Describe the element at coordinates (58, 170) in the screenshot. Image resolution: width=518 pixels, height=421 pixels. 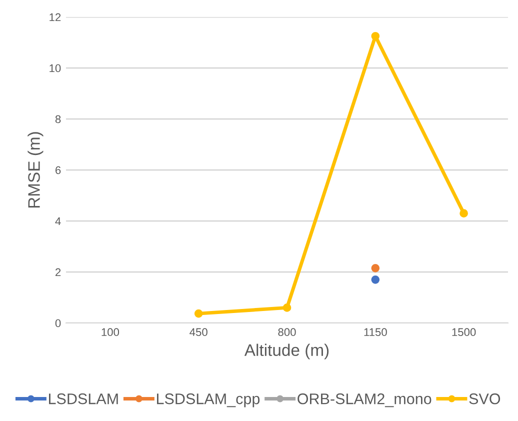
I see `y-tick-label: 6` at that location.